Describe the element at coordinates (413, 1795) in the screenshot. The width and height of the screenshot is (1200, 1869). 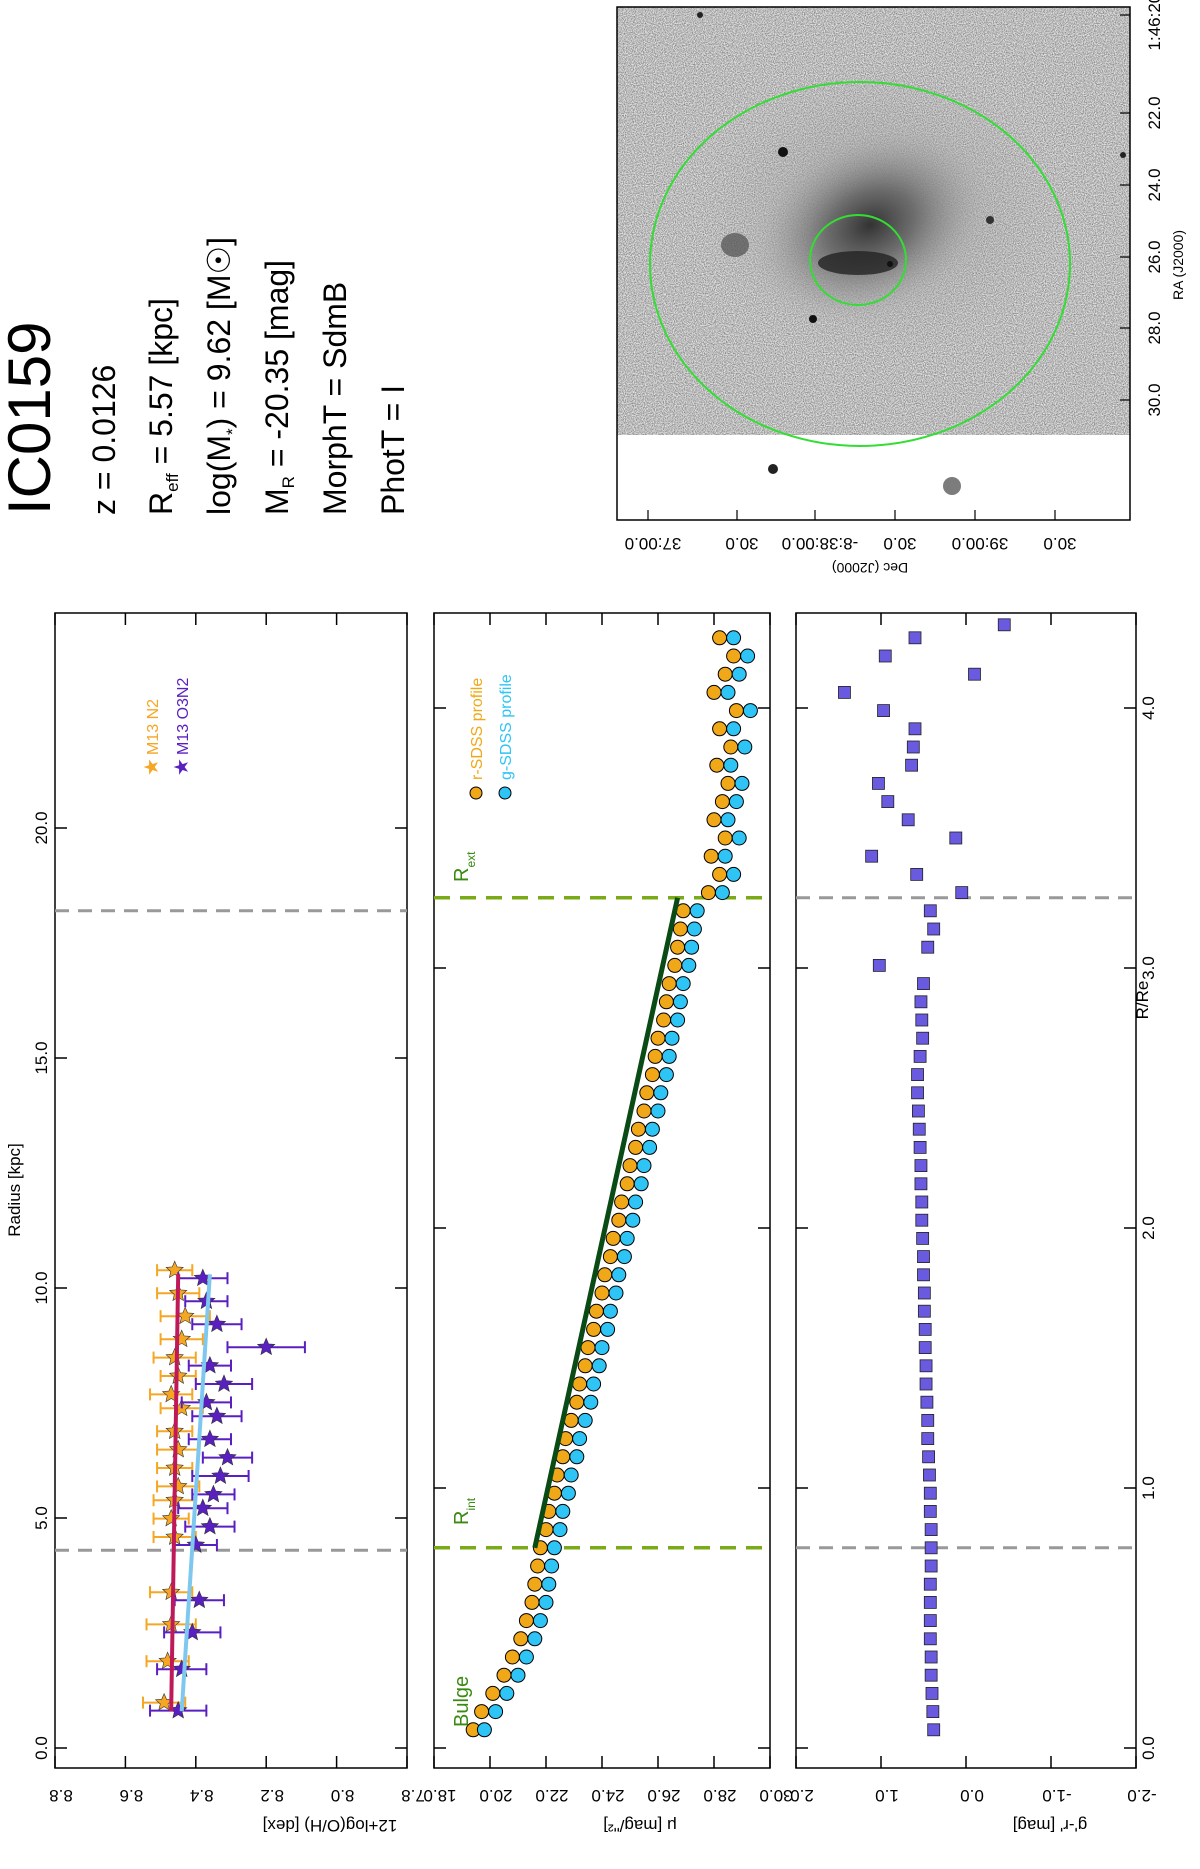
I see `abundance-tick-label: 7.8` at that location.